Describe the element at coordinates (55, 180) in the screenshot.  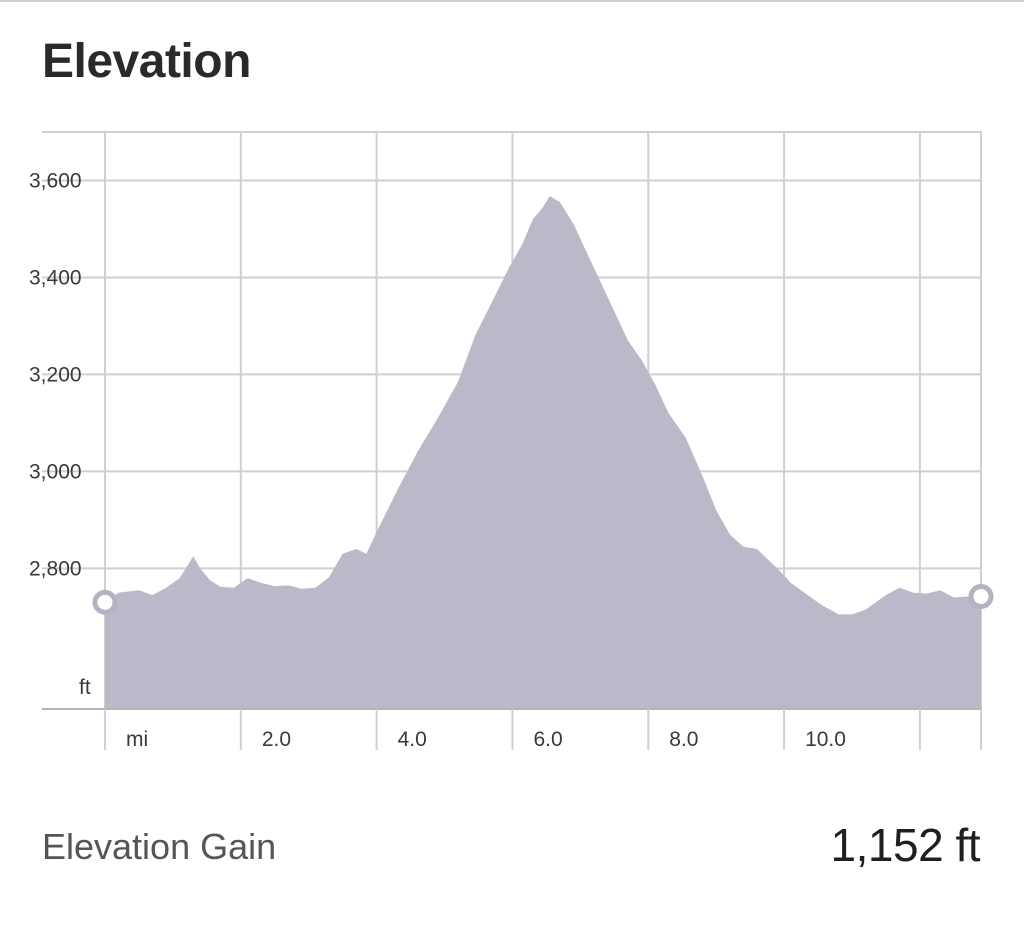
I see `y-tick-label: 3,600` at that location.